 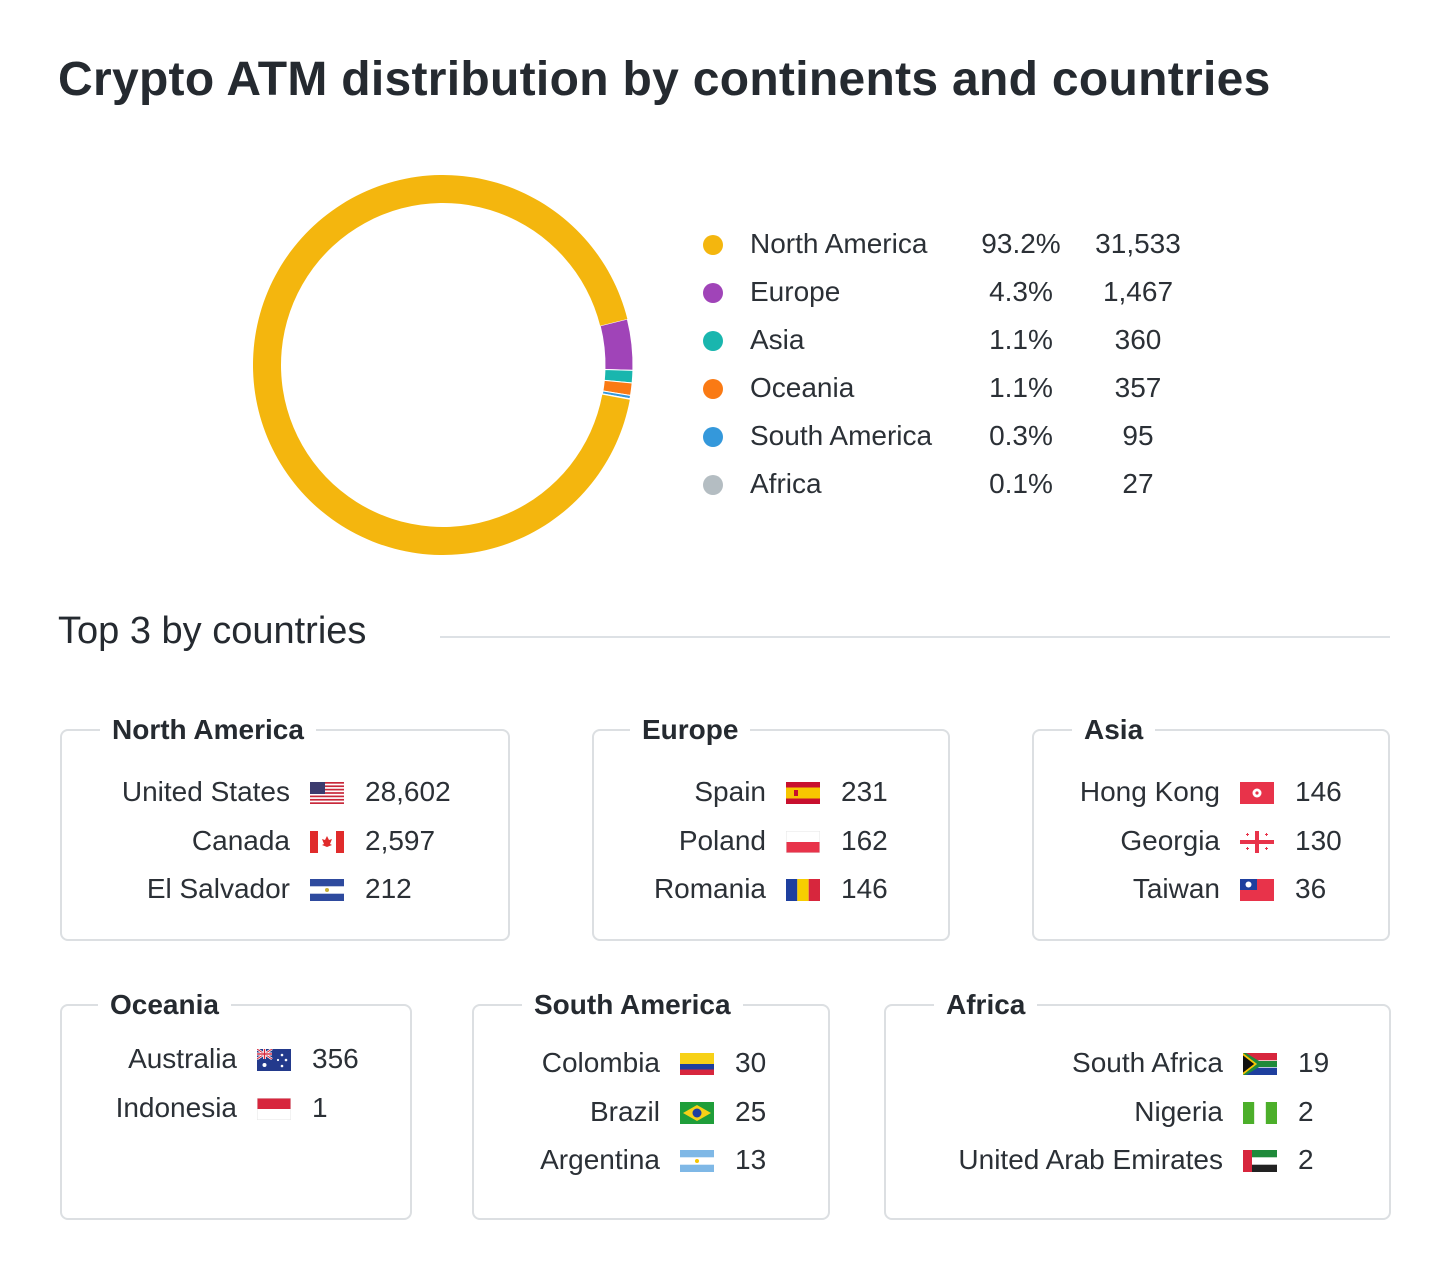 What do you see at coordinates (839, 243) in the screenshot?
I see `legend-label: North America` at bounding box center [839, 243].